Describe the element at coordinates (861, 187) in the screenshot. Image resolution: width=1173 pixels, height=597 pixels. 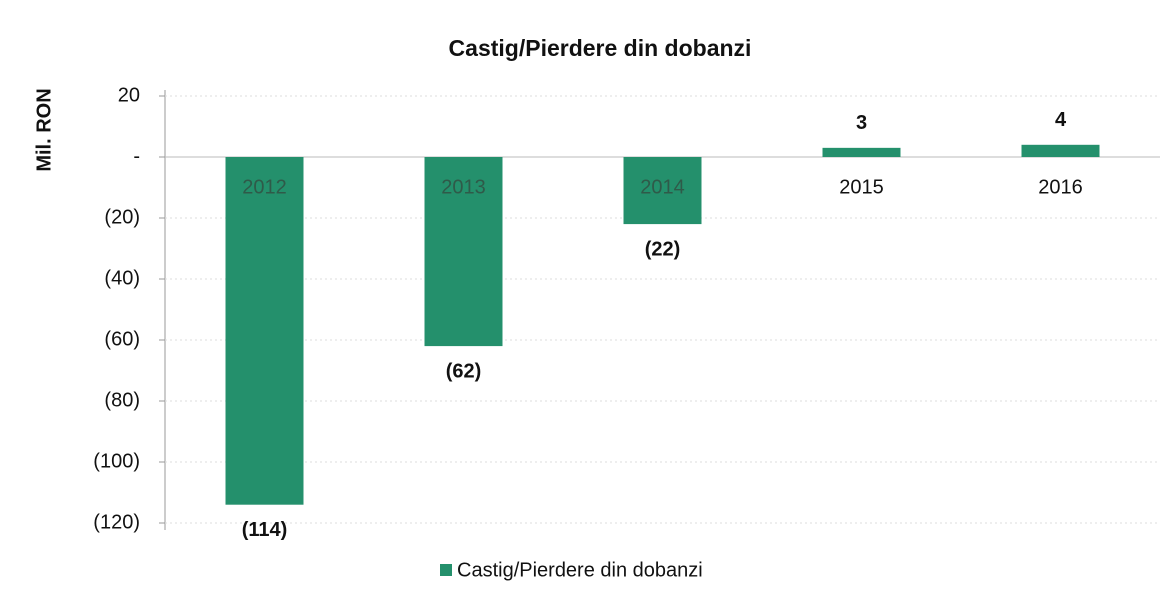
I see `x-tick-label: 2015` at that location.